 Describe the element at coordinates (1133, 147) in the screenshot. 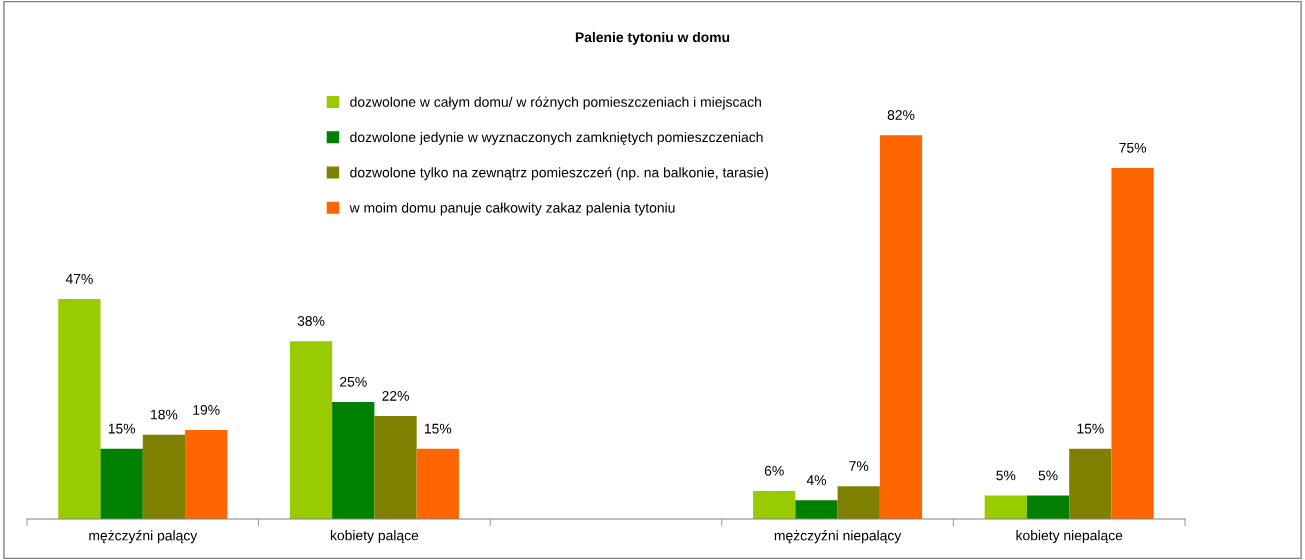

I see `data-label: 75%` at that location.